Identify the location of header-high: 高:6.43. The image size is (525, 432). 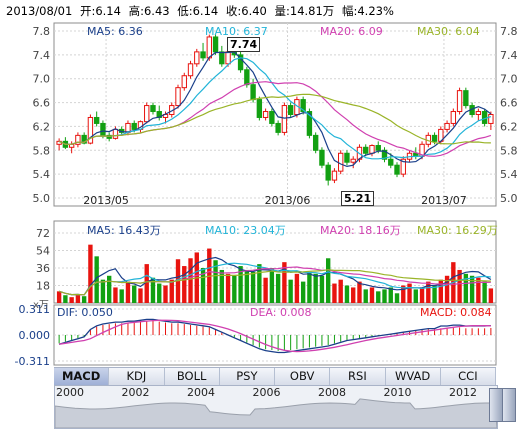
(149, 11).